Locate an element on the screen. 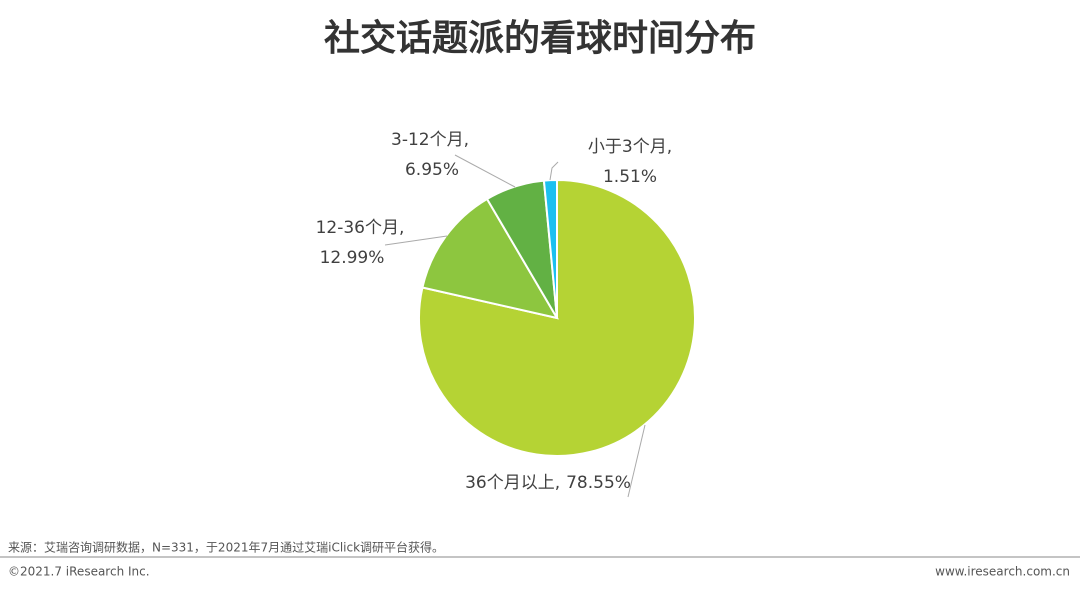  data-label: 36个月以上, 78.55% is located at coordinates (548, 483).